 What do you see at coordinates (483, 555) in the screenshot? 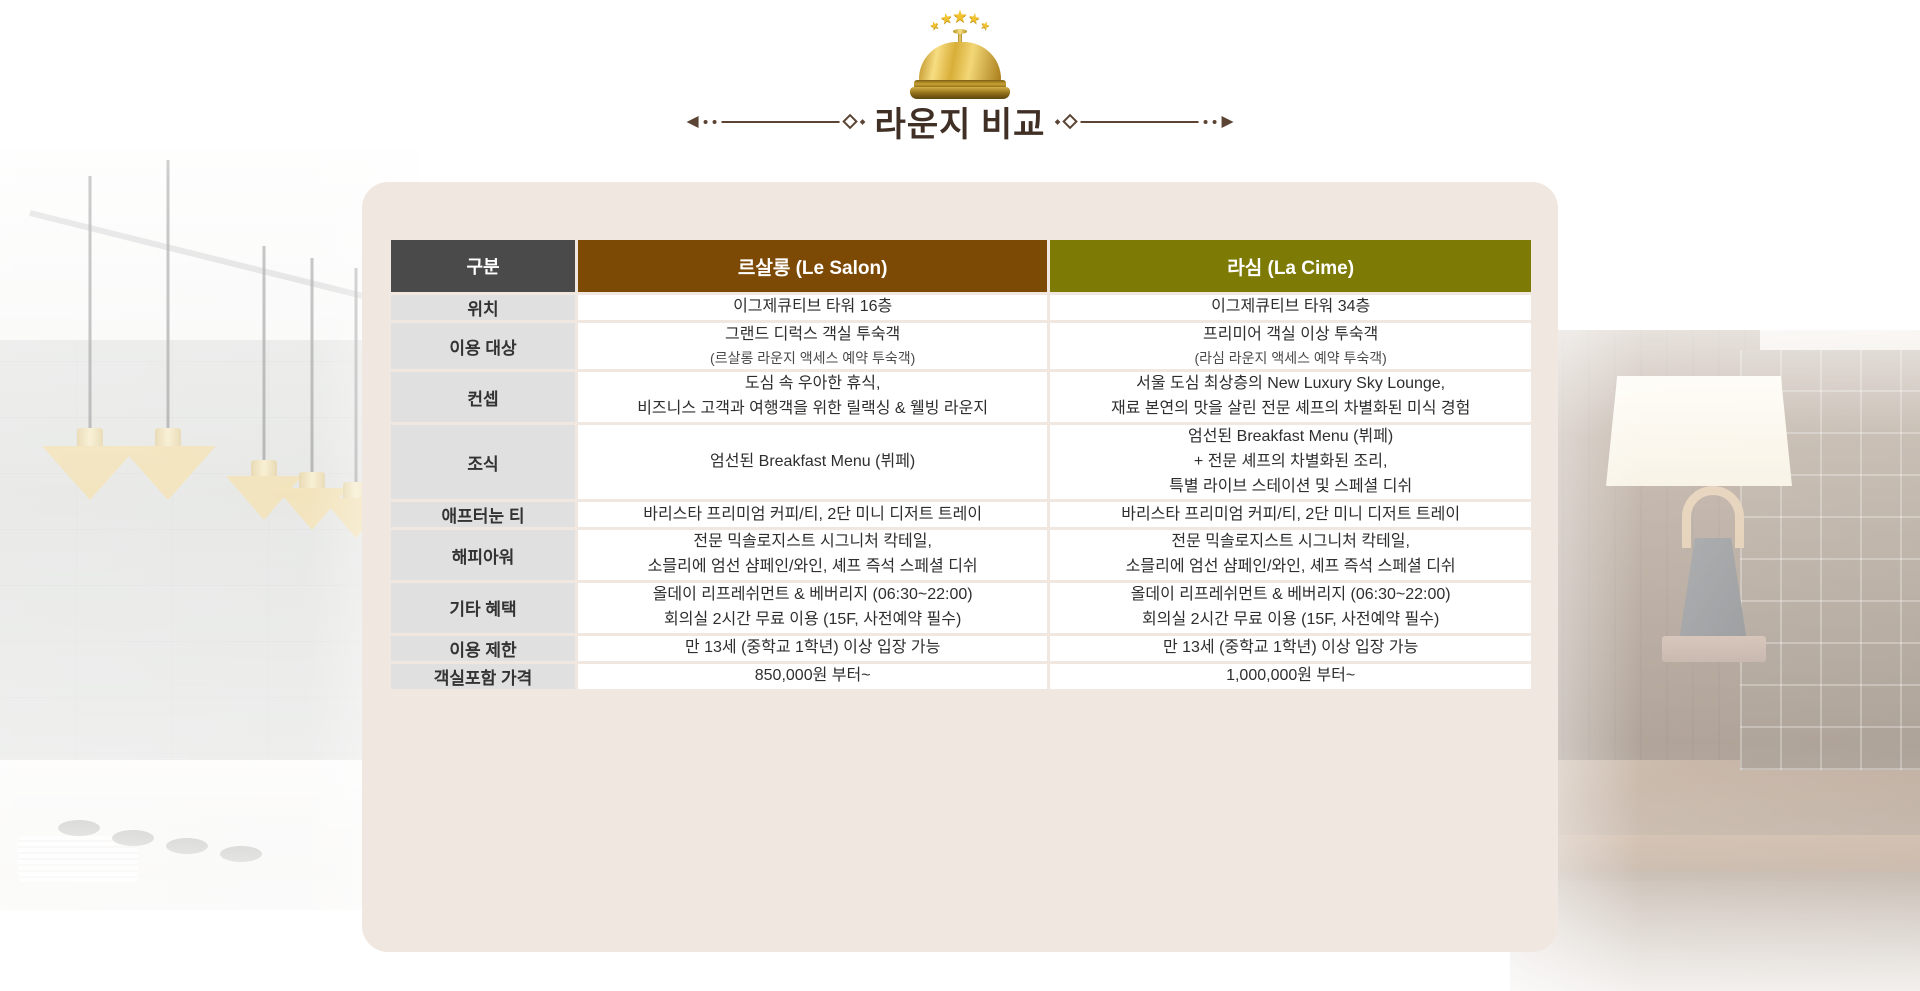
I see `row-label: 해피아워` at bounding box center [483, 555].